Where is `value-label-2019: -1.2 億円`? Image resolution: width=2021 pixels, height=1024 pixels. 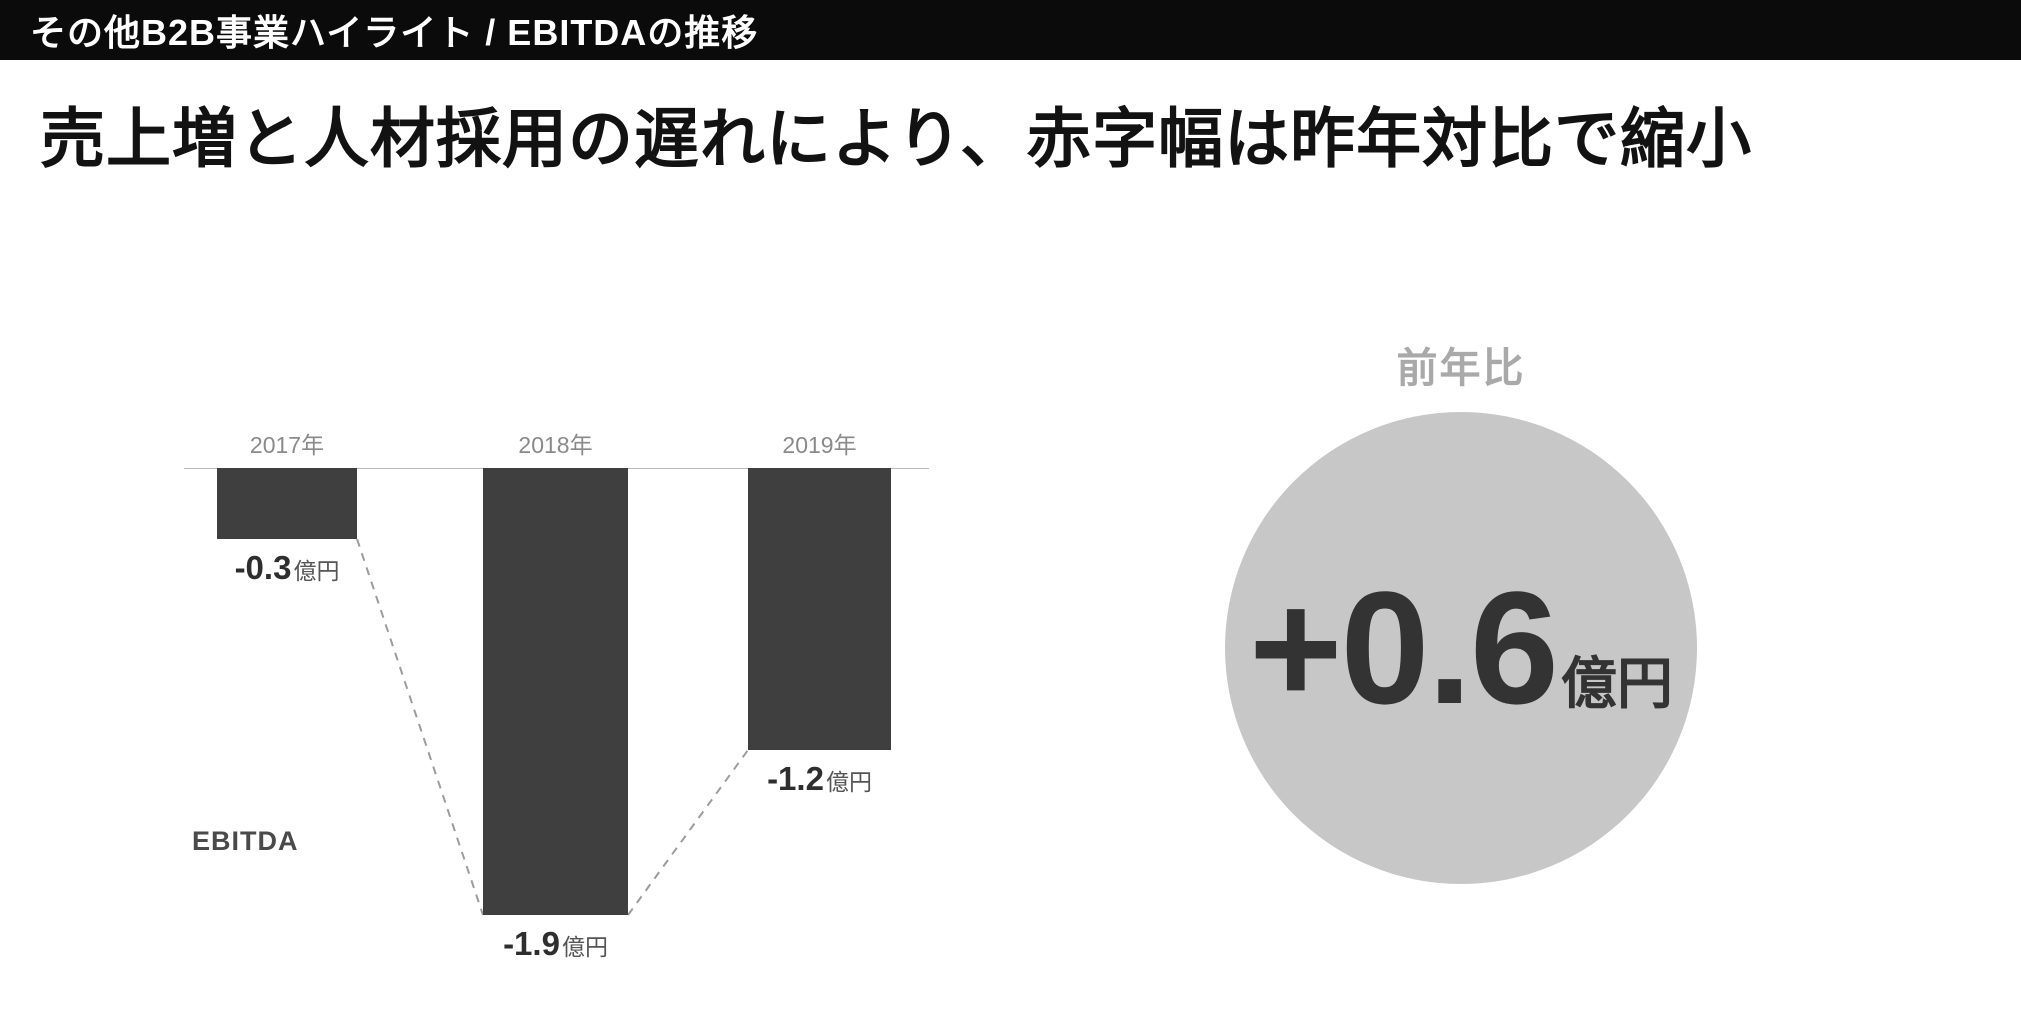
value-label-2019: -1.2 億円 is located at coordinates (819, 779).